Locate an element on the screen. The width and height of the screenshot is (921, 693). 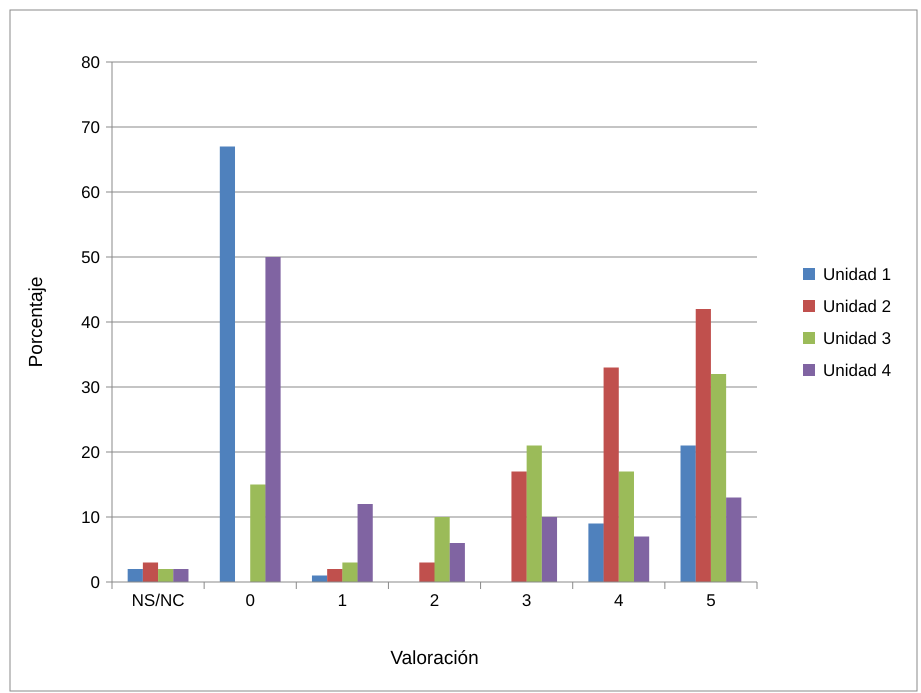
y-tick-label: 80 is located at coordinates (90, 62).